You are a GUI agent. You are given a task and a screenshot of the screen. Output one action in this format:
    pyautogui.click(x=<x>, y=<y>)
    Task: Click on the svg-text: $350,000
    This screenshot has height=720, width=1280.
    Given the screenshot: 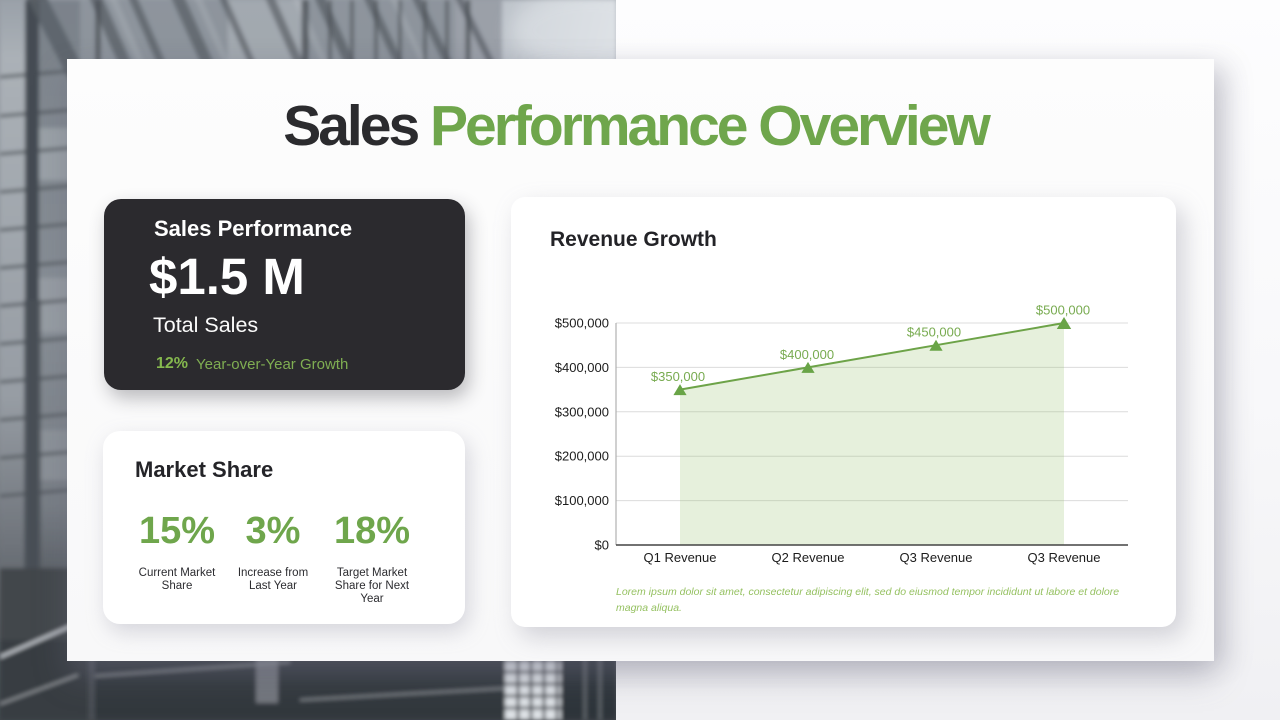 What is the action you would take?
    pyautogui.click(x=678, y=376)
    